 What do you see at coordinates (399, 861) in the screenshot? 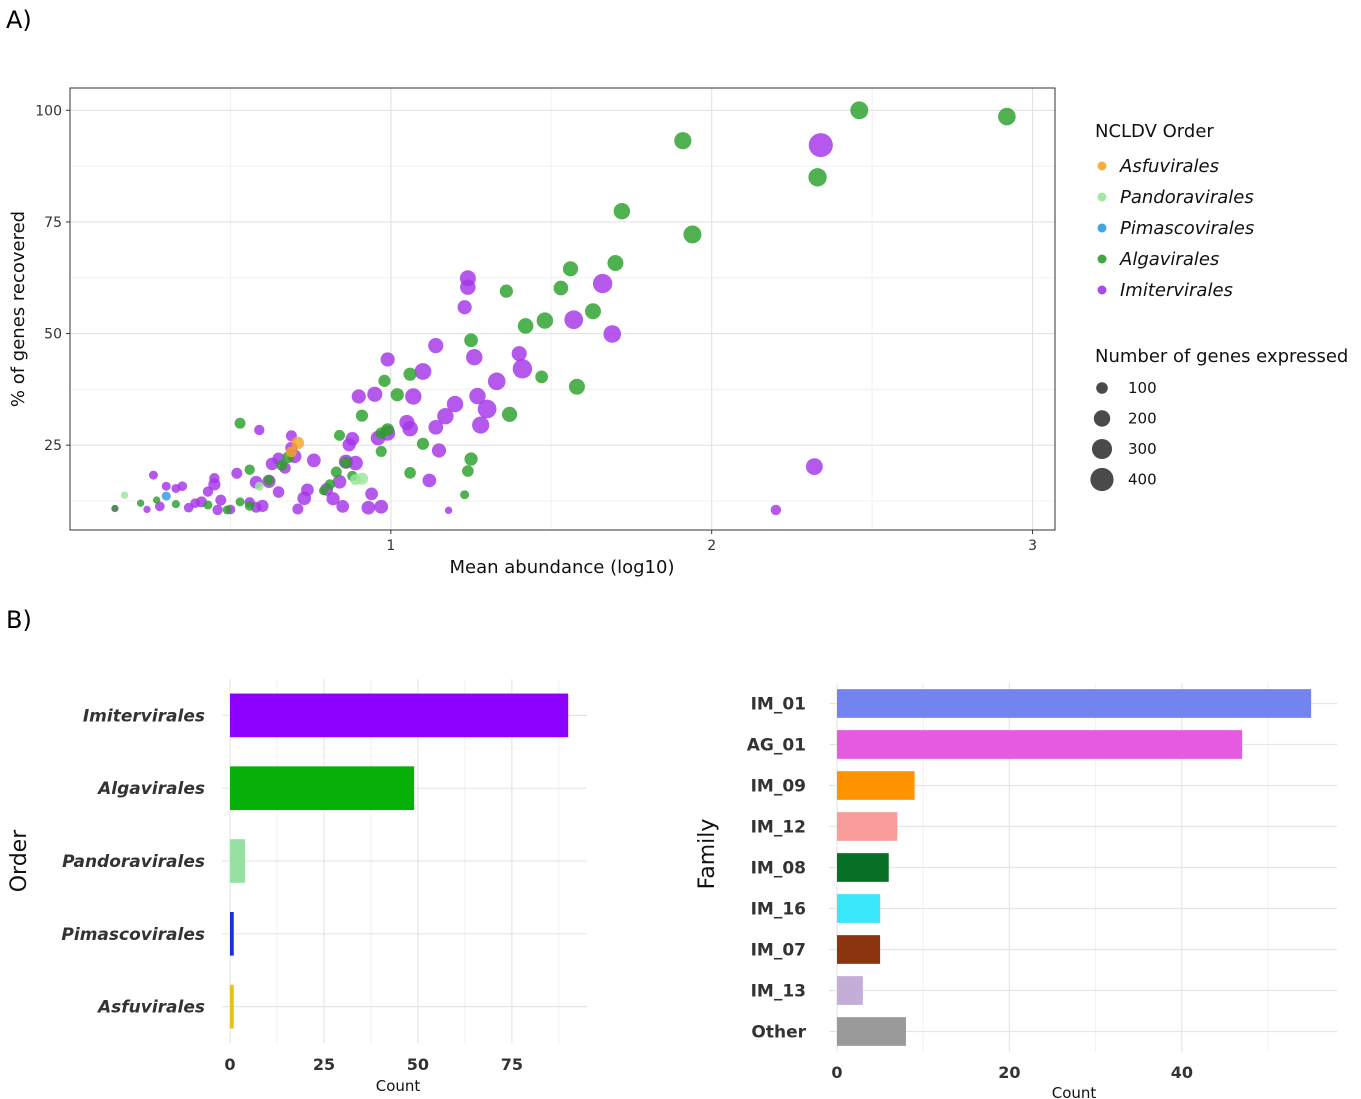
I see `order-bars` at bounding box center [399, 861].